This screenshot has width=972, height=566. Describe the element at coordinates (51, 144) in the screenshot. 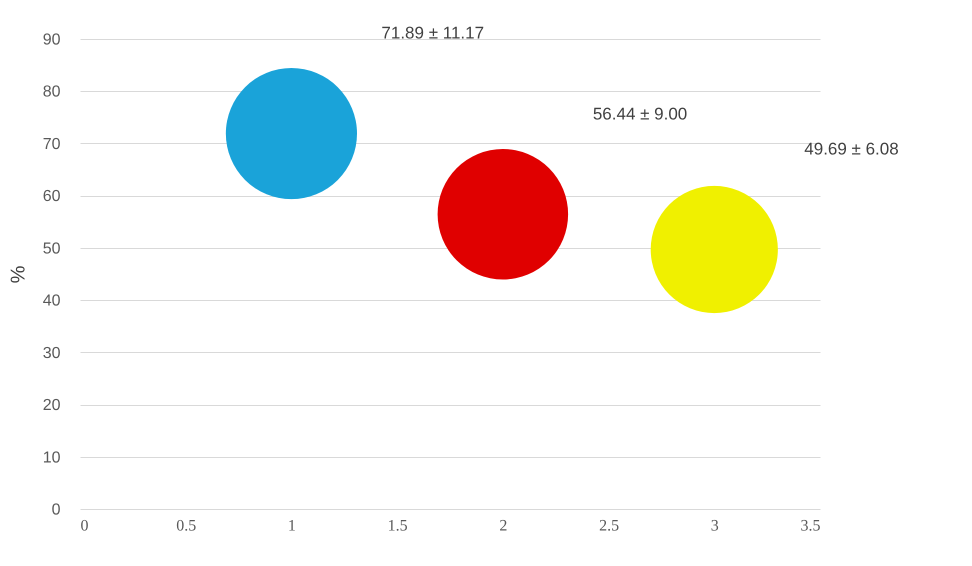

I see `y-tick-label: 70` at that location.